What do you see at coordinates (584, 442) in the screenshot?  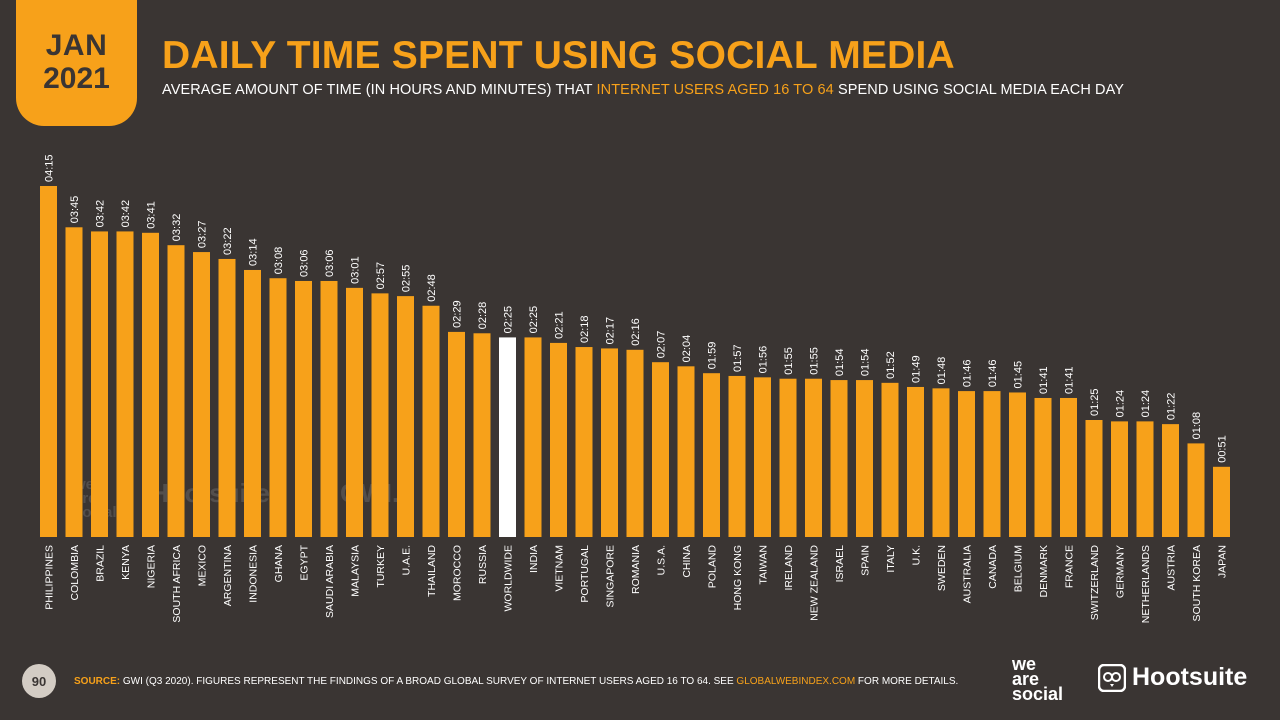 I see `bar-portugal` at bounding box center [584, 442].